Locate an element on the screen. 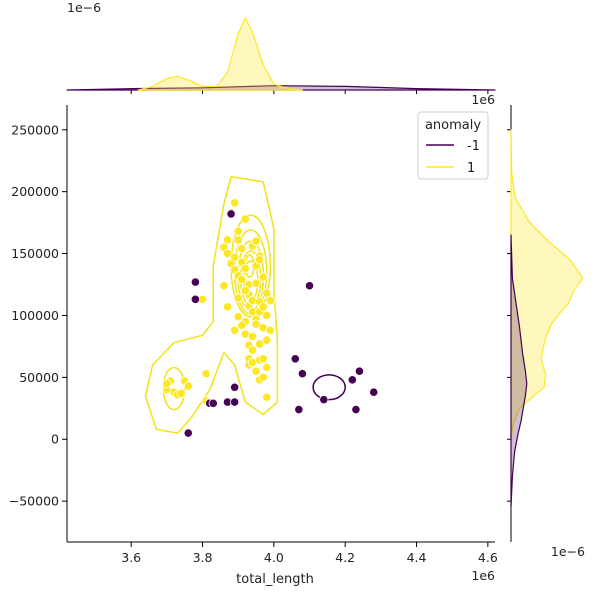 The height and width of the screenshot is (600, 600). legend-title: anomaly is located at coordinates (453, 125).